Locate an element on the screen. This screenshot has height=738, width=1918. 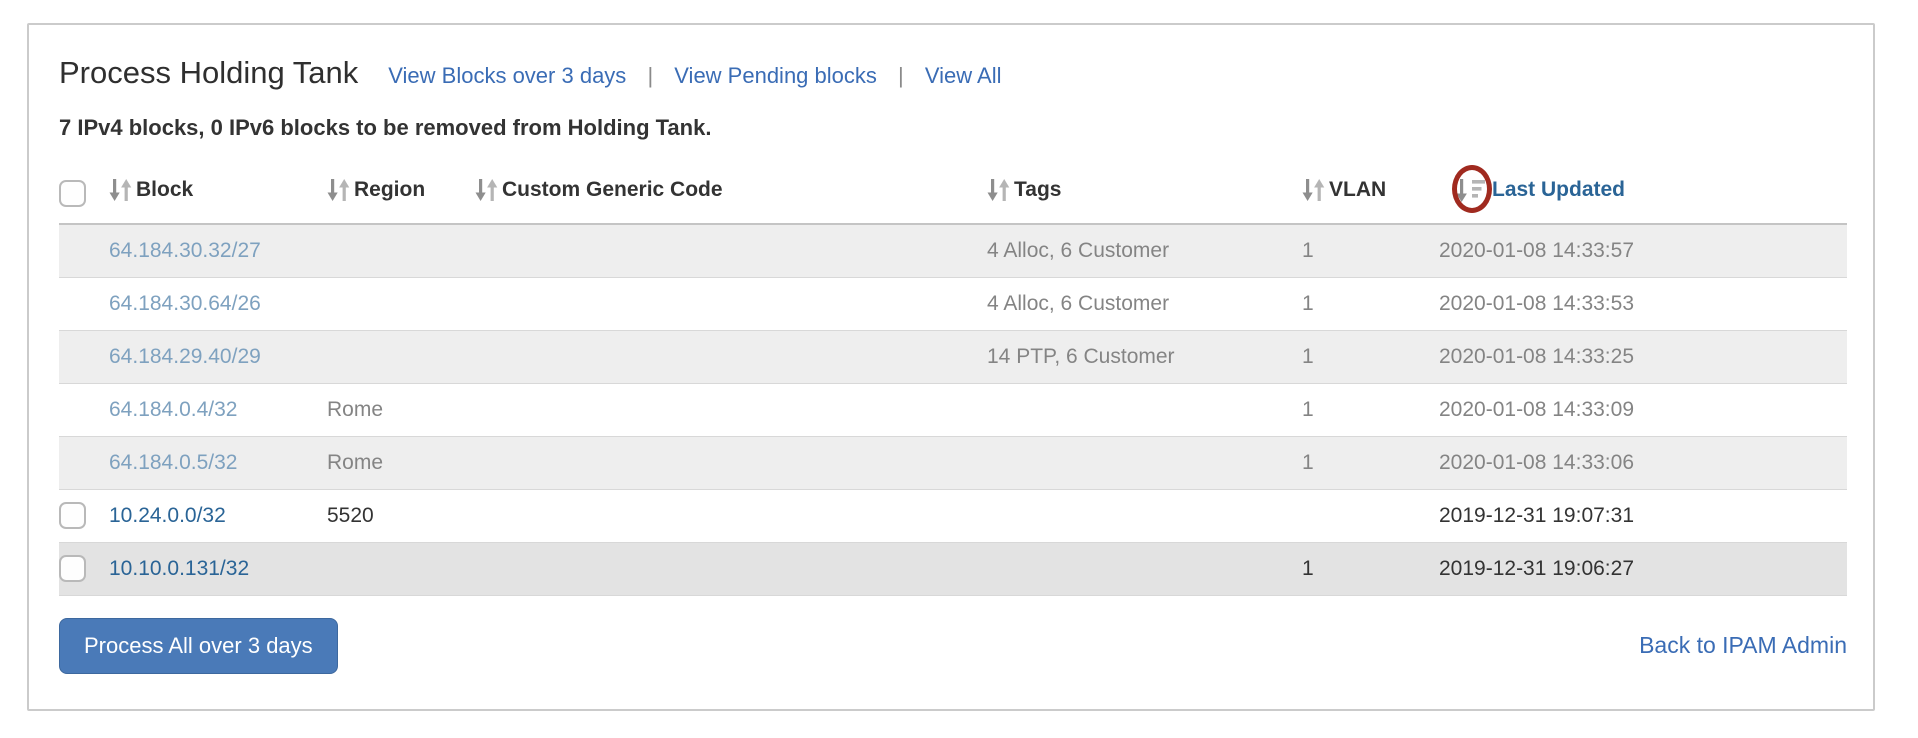
block-link: 64.184.30.64/26 is located at coordinates (185, 303).